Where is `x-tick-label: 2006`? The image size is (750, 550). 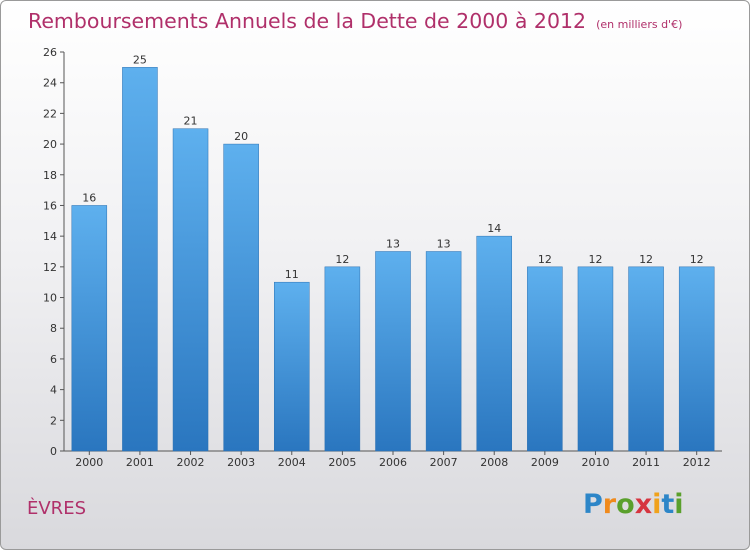
x-tick-label: 2006 is located at coordinates (393, 462).